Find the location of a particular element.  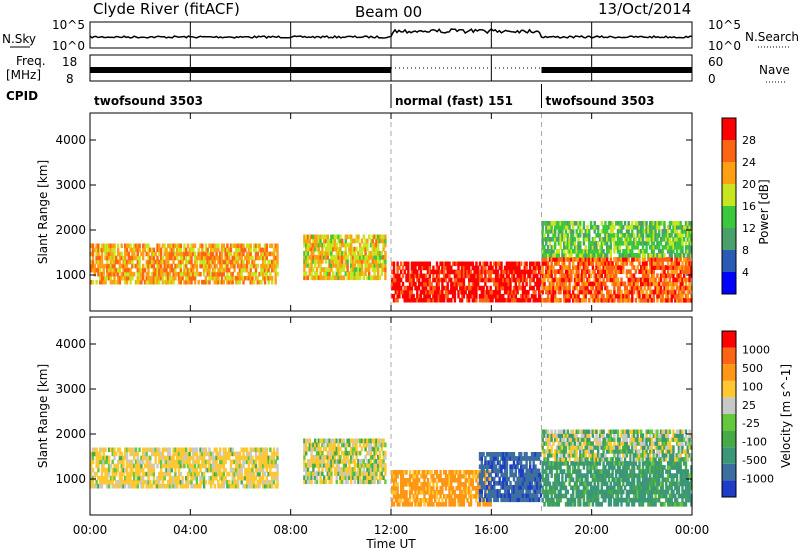

power-ytick-label: 4000 is located at coordinates (70, 140).